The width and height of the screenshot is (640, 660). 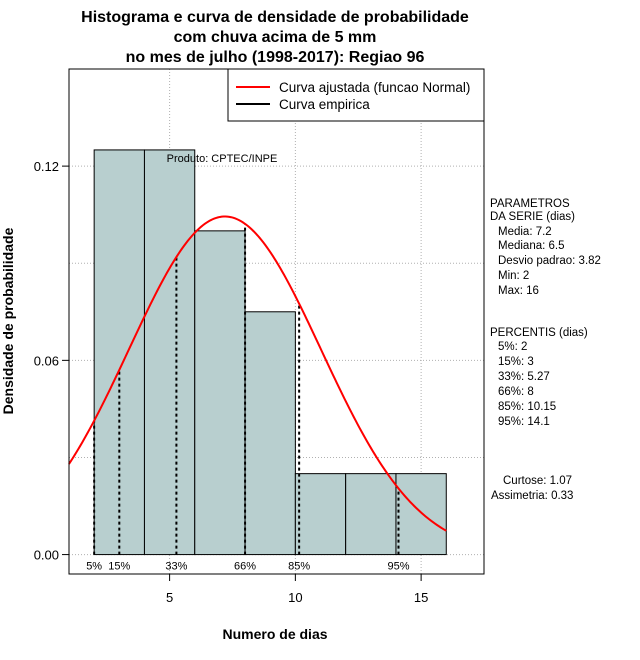 I want to click on param-desvio: Desvio padrao: 3.82, so click(x=549, y=261).